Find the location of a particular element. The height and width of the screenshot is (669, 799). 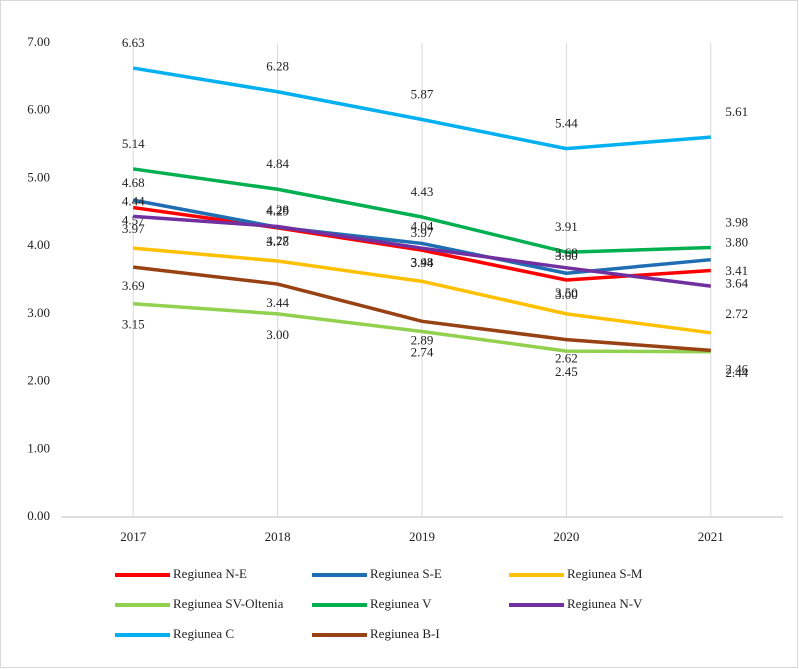

data-label: 3.68 is located at coordinates (566, 252).